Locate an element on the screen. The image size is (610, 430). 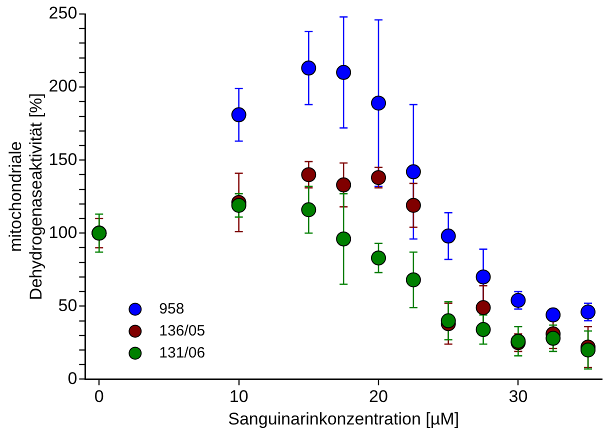
y-tick-label: 100 is located at coordinates (63, 232).